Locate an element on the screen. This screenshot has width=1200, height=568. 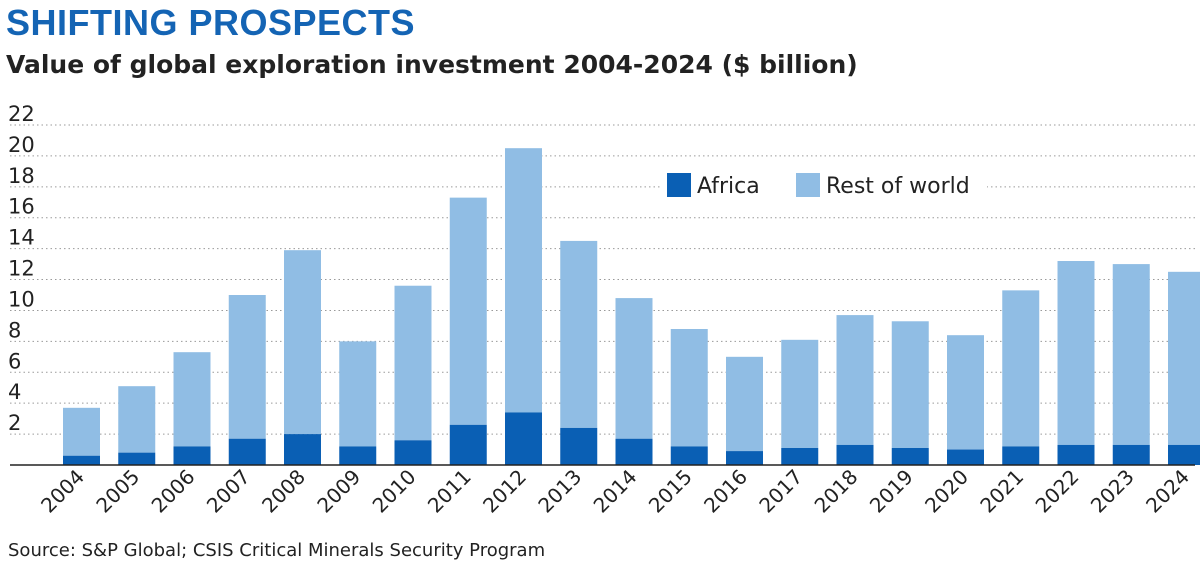
x-tick-label: 2011 is located at coordinates (449, 491).